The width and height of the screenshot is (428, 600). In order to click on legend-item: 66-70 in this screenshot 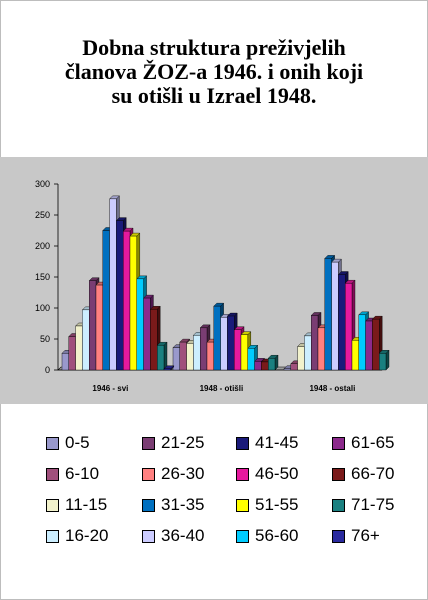, I will do `click(363, 474)`.